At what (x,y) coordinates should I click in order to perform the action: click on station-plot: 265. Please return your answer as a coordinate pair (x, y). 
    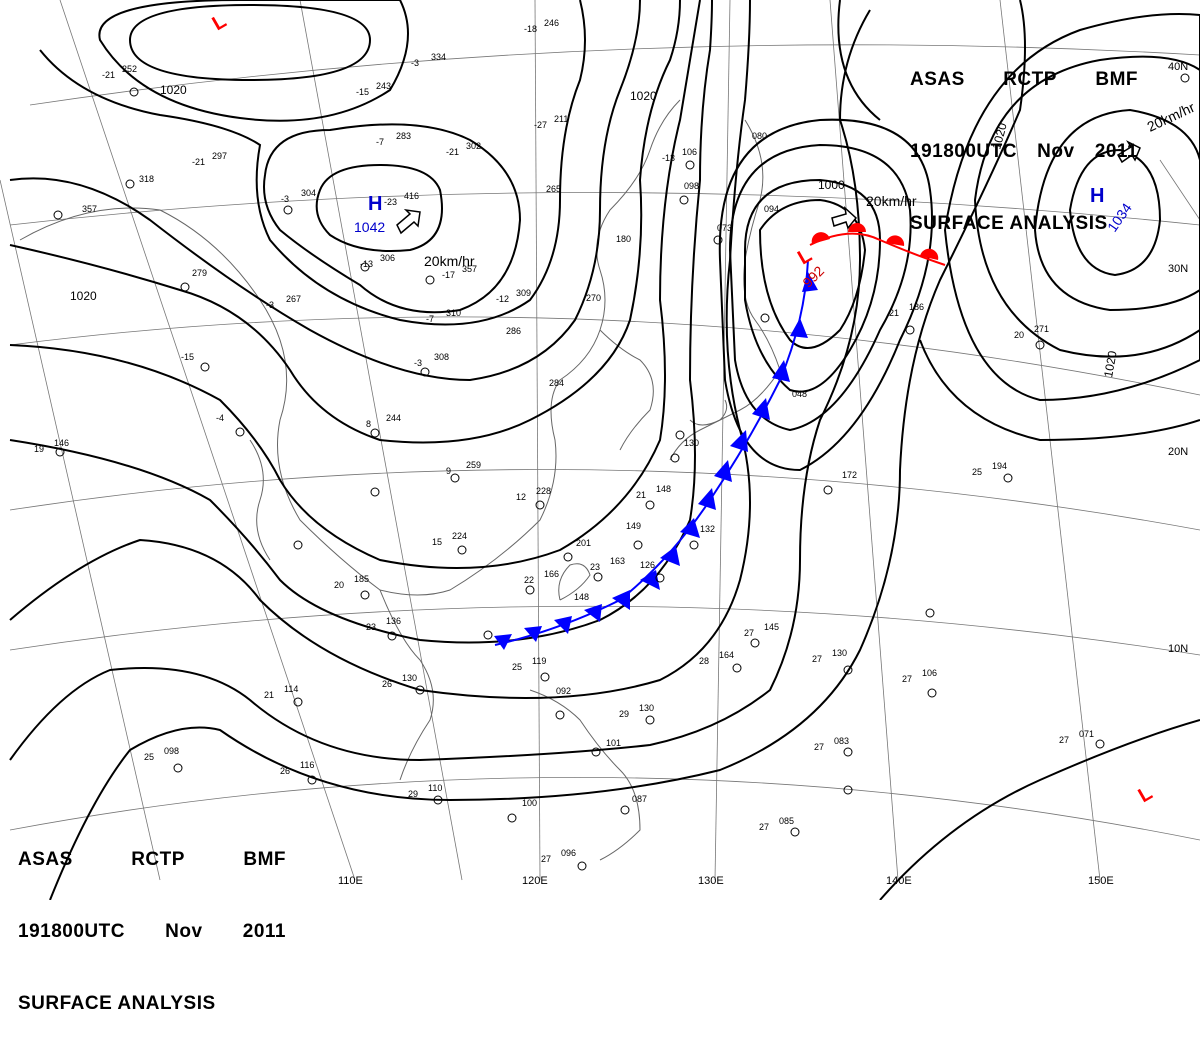
    Looking at the image, I should click on (553, 189).